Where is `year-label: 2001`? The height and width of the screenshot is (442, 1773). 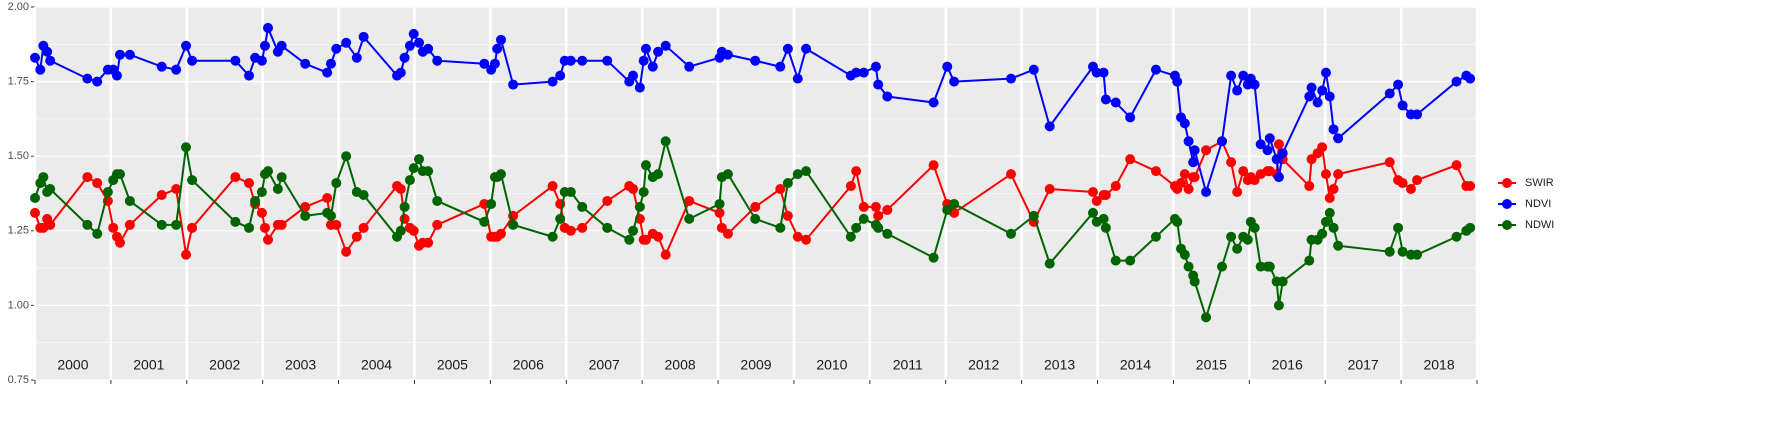 year-label: 2001 is located at coordinates (148, 365).